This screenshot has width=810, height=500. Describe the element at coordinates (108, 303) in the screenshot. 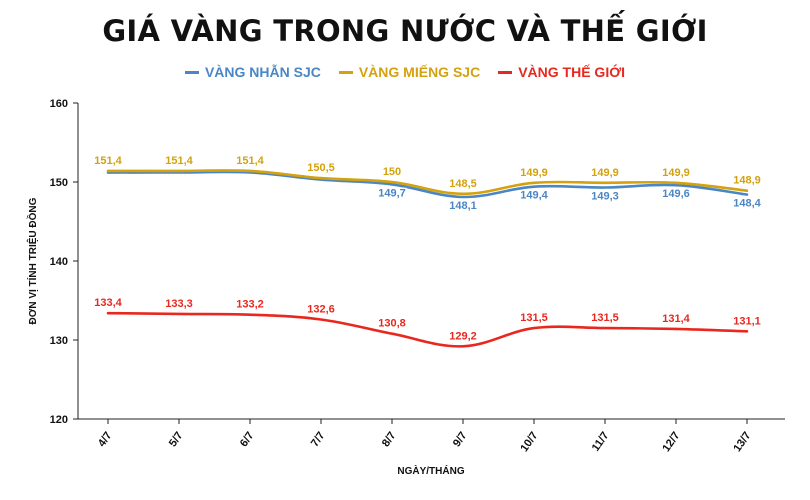

I see `data-label-vang-the-gioi: 133,4` at that location.